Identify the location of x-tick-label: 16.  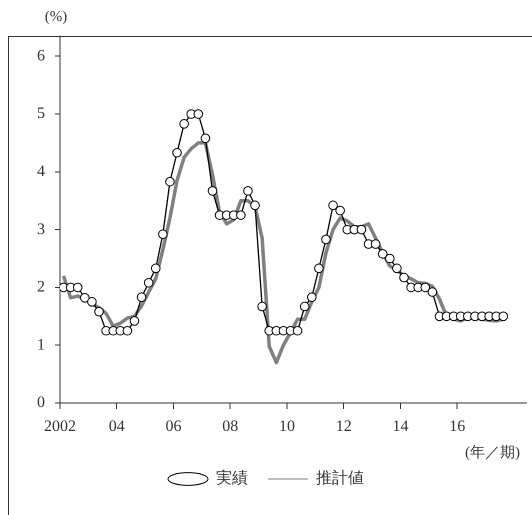
(457, 426).